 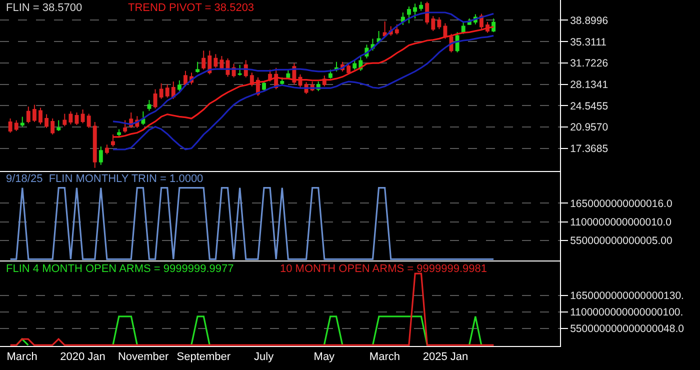 What do you see at coordinates (627, 329) in the screenshot?
I see `y-tick-label: 550000000000000048.0` at bounding box center [627, 329].